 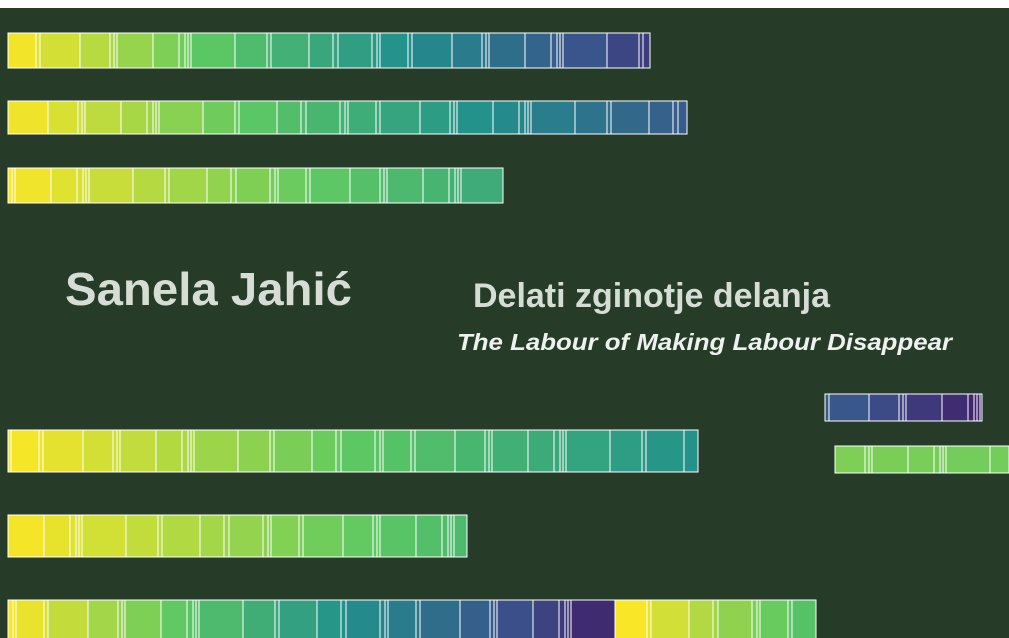 What do you see at coordinates (208, 289) in the screenshot?
I see `artist-name: Sanela Jahić` at bounding box center [208, 289].